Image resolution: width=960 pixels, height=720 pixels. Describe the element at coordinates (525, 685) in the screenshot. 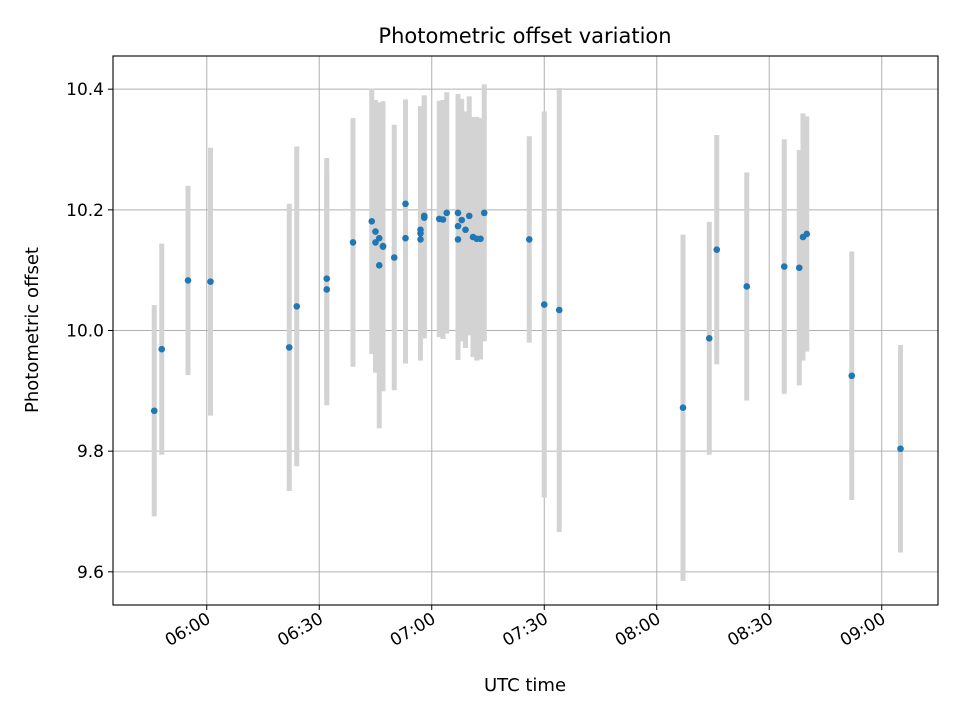

I see `x-axis-label: UTC time` at that location.